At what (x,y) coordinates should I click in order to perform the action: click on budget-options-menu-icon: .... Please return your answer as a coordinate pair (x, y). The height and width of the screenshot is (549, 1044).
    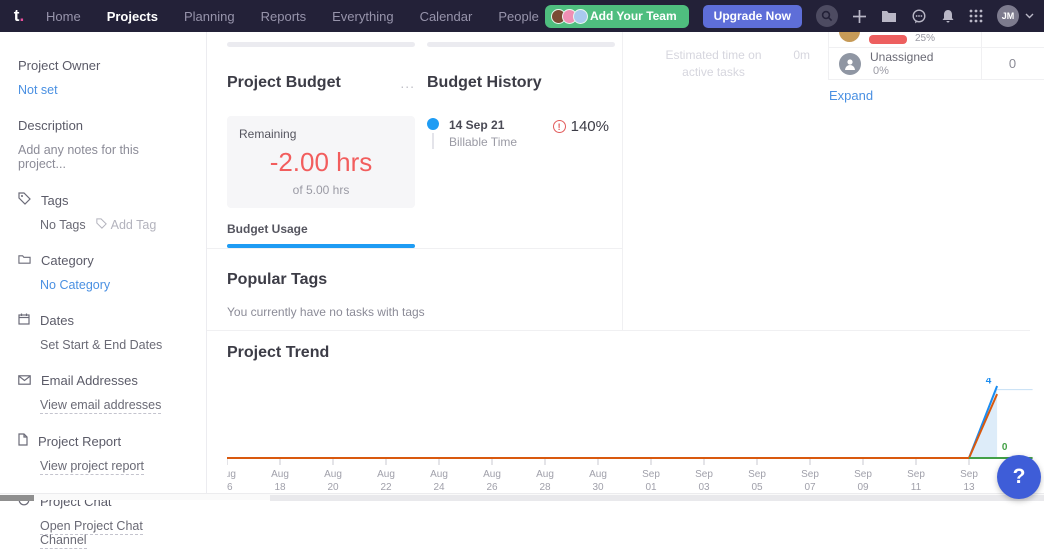
    Looking at the image, I should click on (407, 83).